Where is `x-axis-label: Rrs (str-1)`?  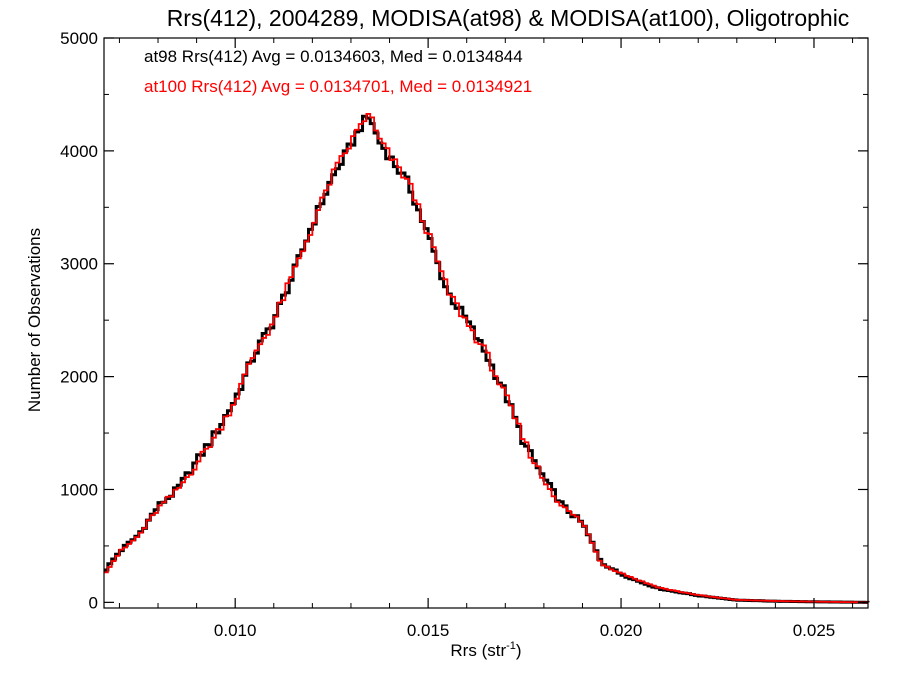
x-axis-label: Rrs (str-1) is located at coordinates (485, 650).